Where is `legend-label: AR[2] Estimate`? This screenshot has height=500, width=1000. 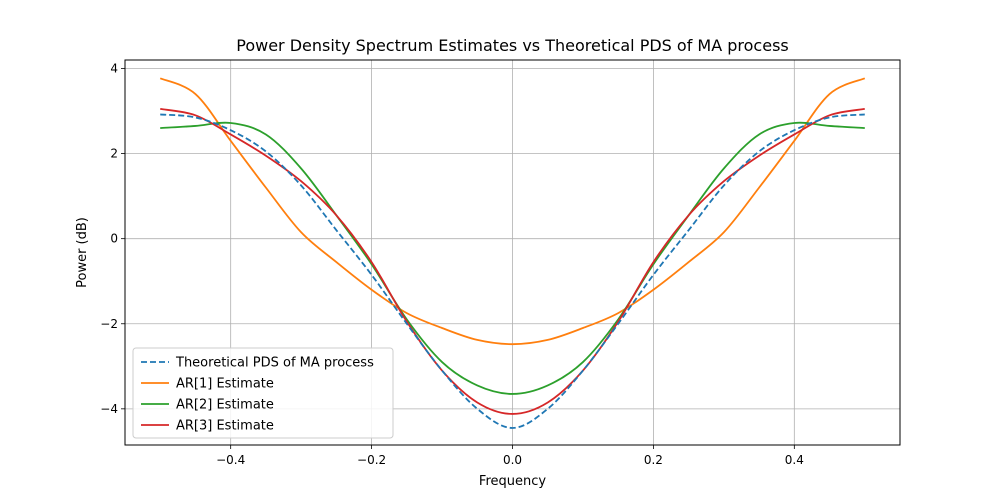
legend-label: AR[2] Estimate is located at coordinates (225, 405).